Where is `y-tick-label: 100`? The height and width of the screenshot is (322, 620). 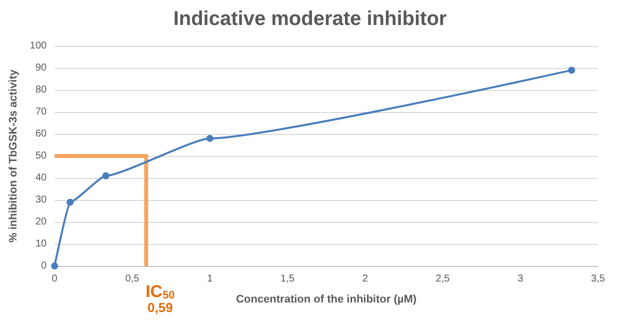
y-tick-label: 100 is located at coordinates (39, 46).